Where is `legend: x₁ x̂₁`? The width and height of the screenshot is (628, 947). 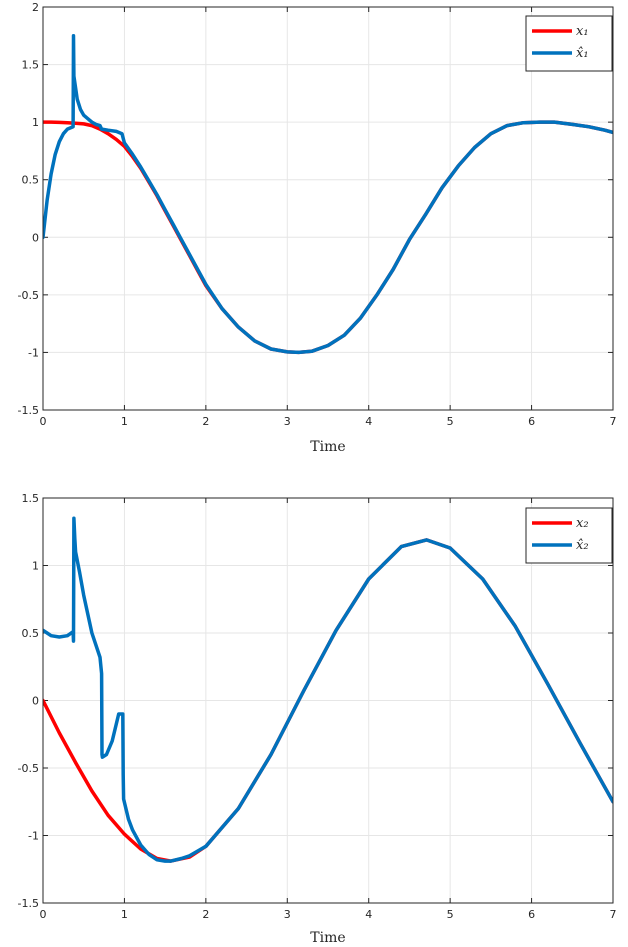
legend: x₁ x̂₁ is located at coordinates (569, 43).